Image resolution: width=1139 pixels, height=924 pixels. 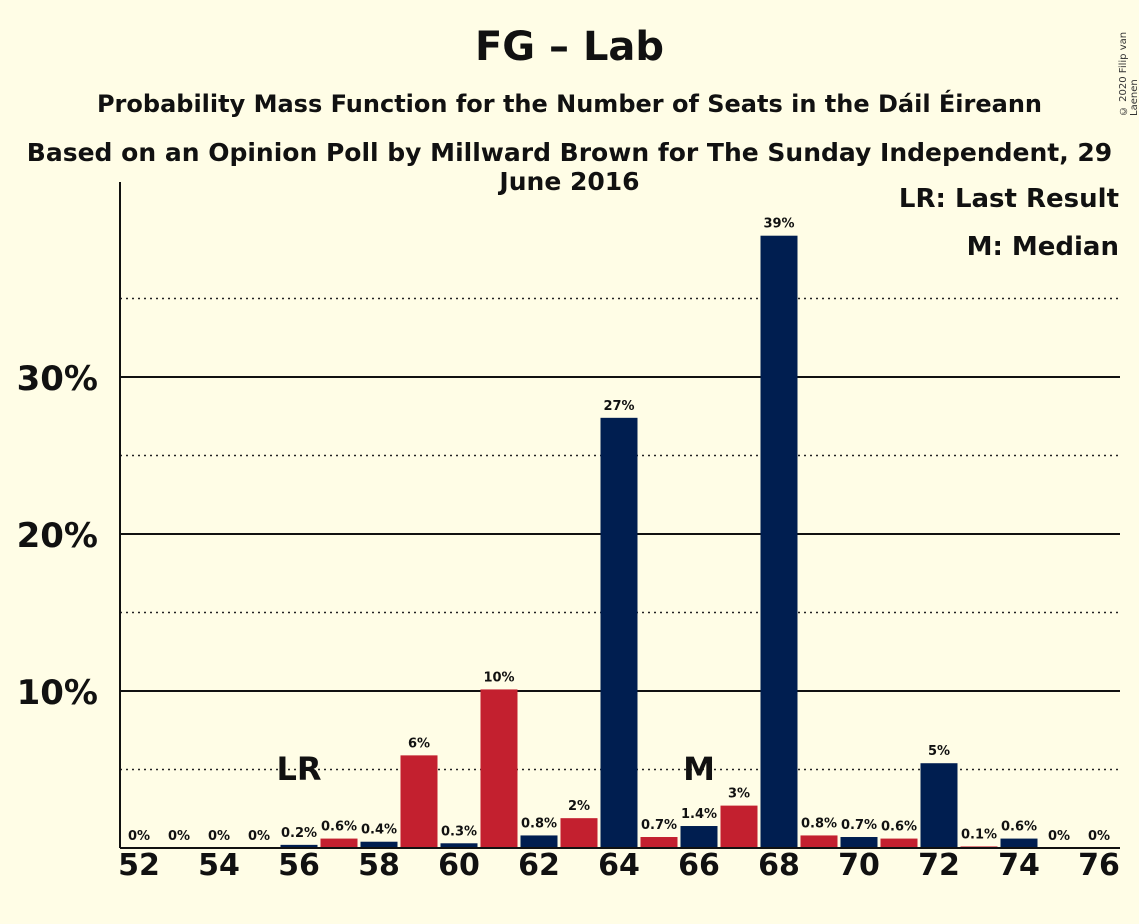 What do you see at coordinates (619, 865) in the screenshot?
I see `x-tick-label: 64` at bounding box center [619, 865].